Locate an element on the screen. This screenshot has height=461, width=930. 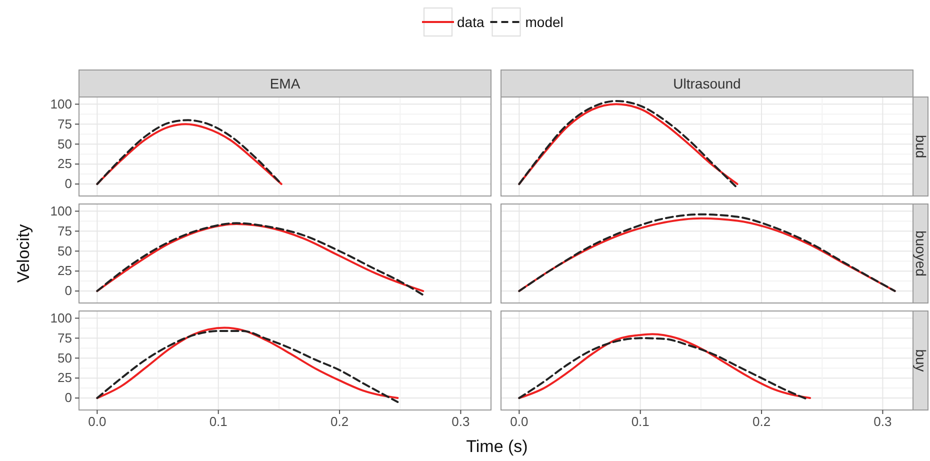
text: bud is located at coordinates (921, 146).